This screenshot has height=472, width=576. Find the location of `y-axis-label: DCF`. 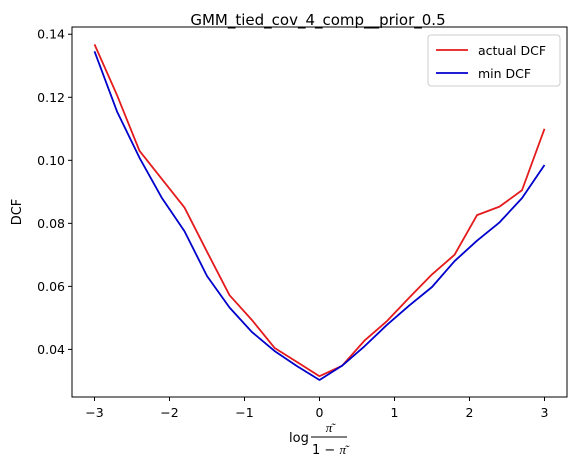

y-axis-label: DCF is located at coordinates (17, 212).